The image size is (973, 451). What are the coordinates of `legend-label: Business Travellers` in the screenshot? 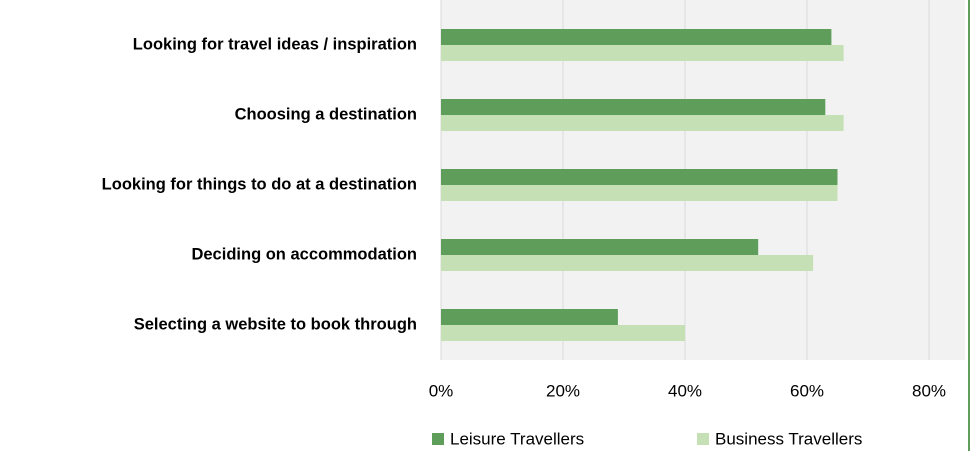 It's located at (788, 438).